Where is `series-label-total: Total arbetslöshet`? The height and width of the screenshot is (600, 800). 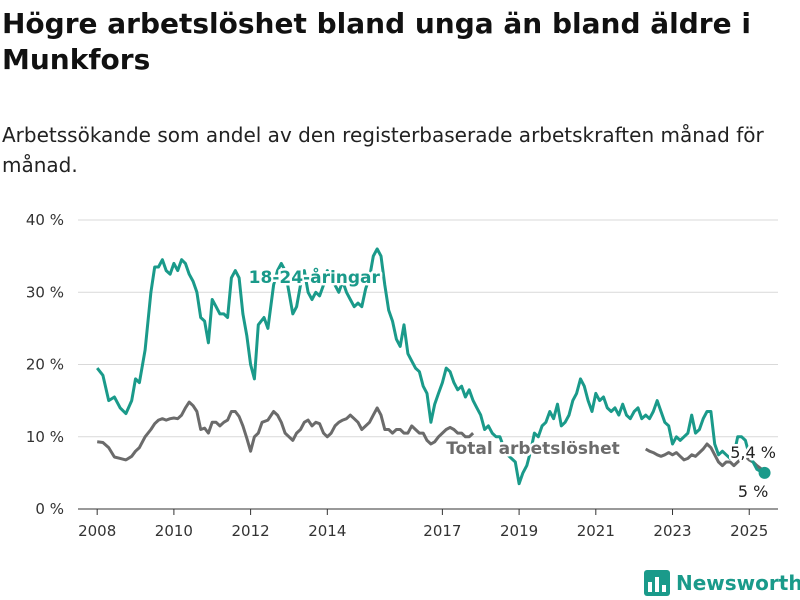
series-label-total: Total arbetslöshet is located at coordinates (533, 449).